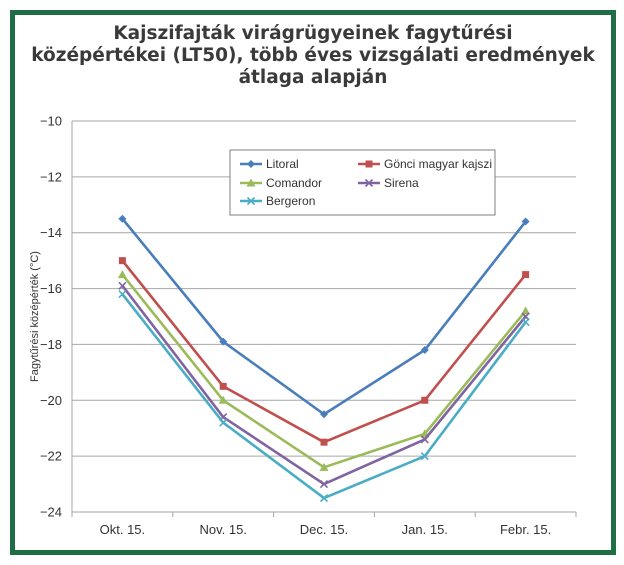  What do you see at coordinates (313, 33) in the screenshot?
I see `chart-title-line-1: Kajszifajták virágrügyeinek fagytűrési` at bounding box center [313, 33].